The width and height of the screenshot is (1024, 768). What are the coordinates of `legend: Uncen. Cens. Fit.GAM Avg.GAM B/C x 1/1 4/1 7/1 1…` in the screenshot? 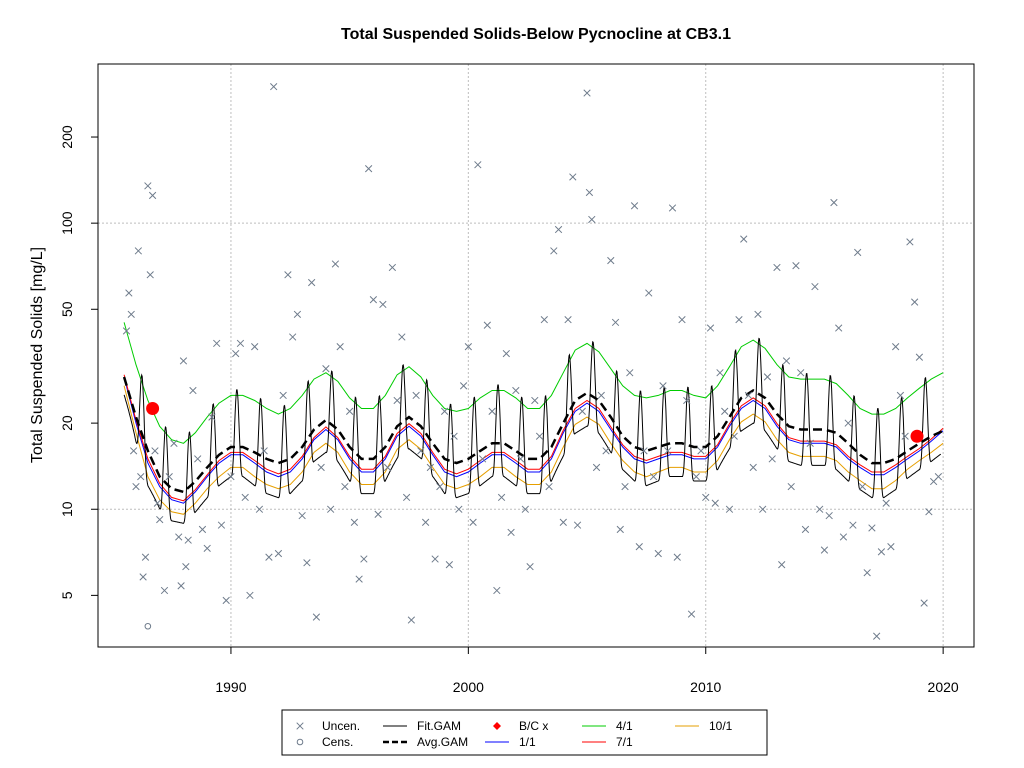 It's located at (524, 732).